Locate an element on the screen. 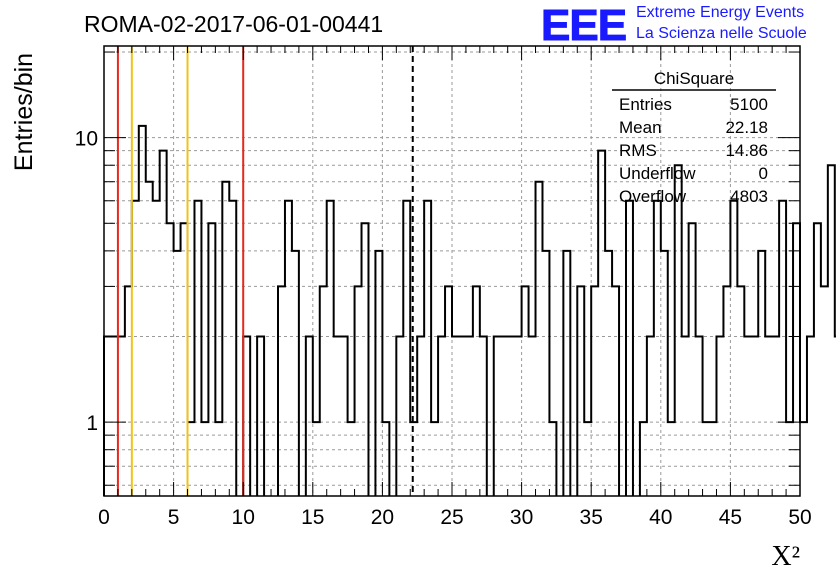  x-tick-label: 40 is located at coordinates (660, 517).